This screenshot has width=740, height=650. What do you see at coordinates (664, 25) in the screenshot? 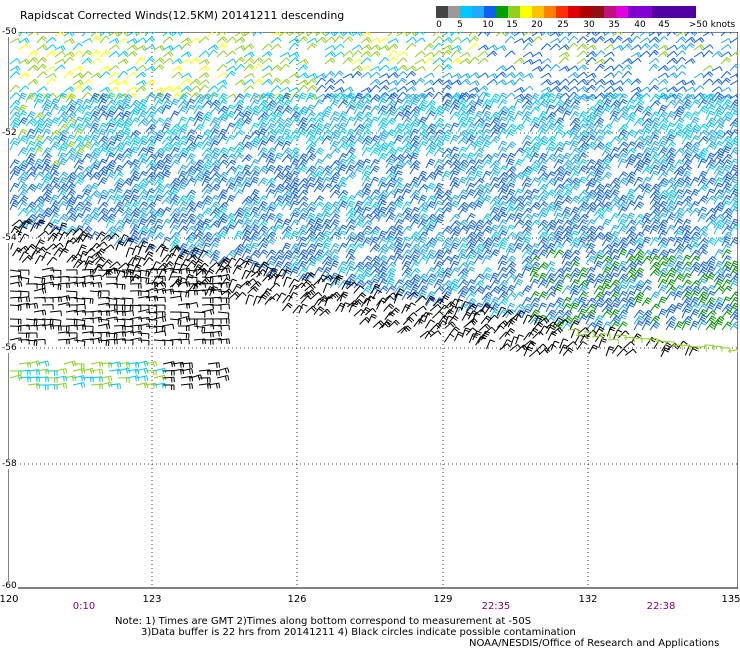
I see `scale-label-45: 45` at bounding box center [664, 25].